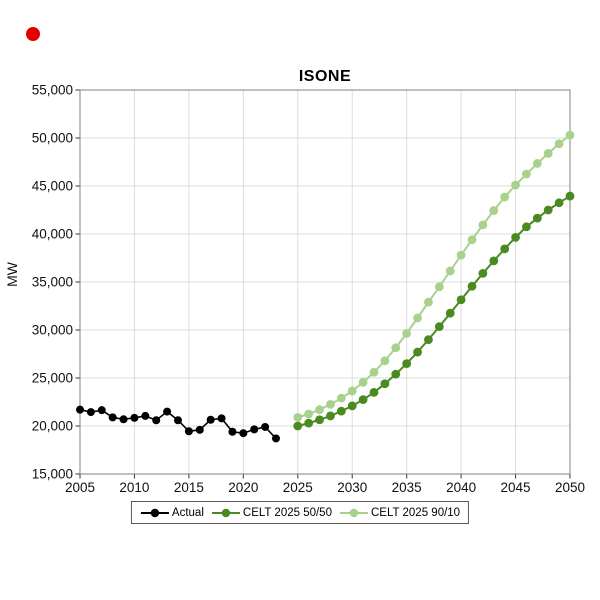 The height and width of the screenshot is (600, 600). What do you see at coordinates (33, 34) in the screenshot?
I see `red-dot-icon` at bounding box center [33, 34].